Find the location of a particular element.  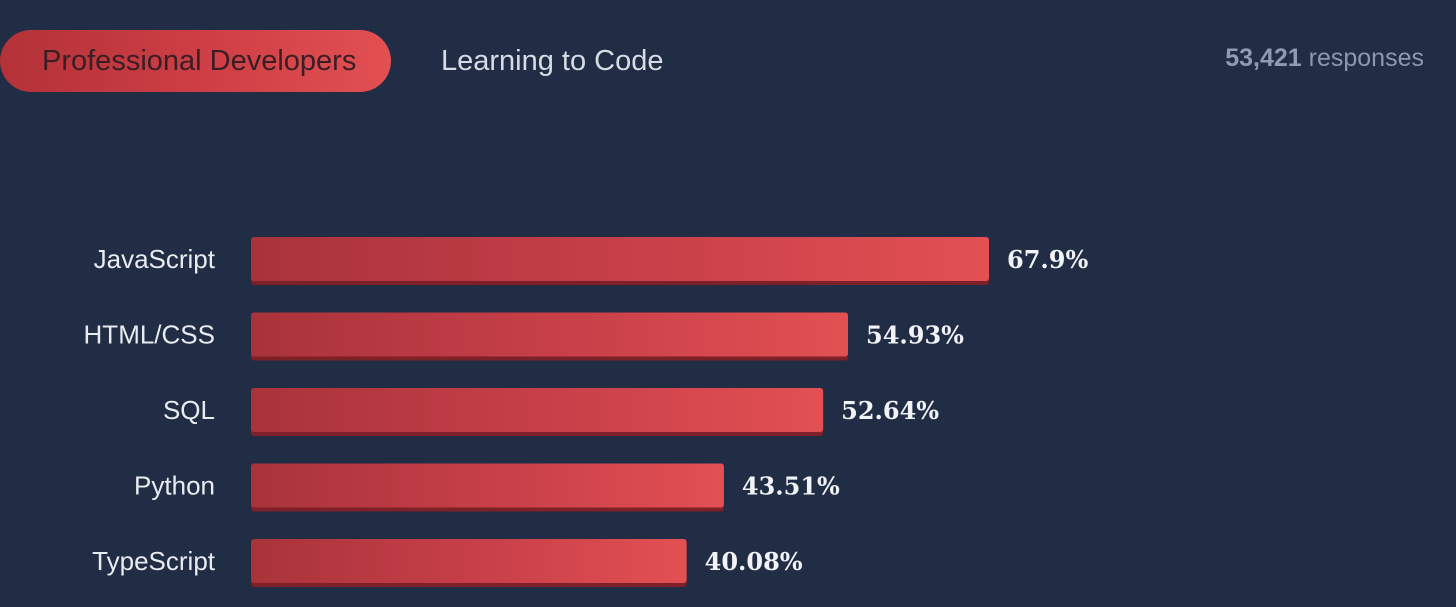

category-label-4: TypeScript is located at coordinates (154, 561).